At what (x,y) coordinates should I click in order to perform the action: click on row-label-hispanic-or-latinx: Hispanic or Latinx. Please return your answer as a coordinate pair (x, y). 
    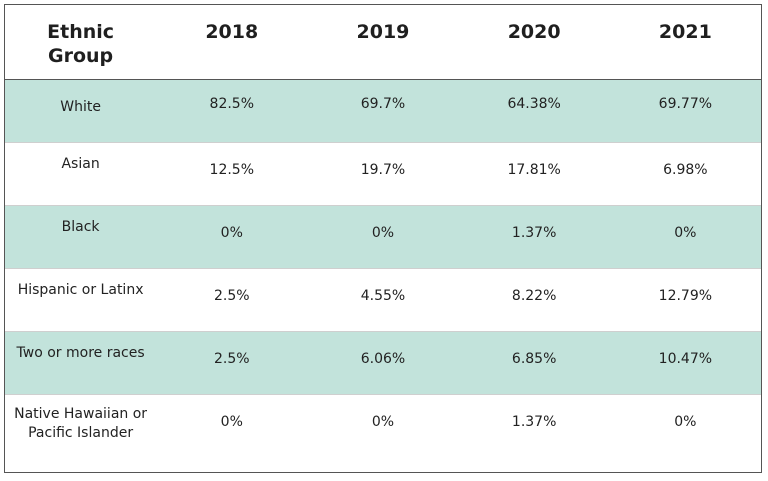
    Looking at the image, I should click on (81, 299).